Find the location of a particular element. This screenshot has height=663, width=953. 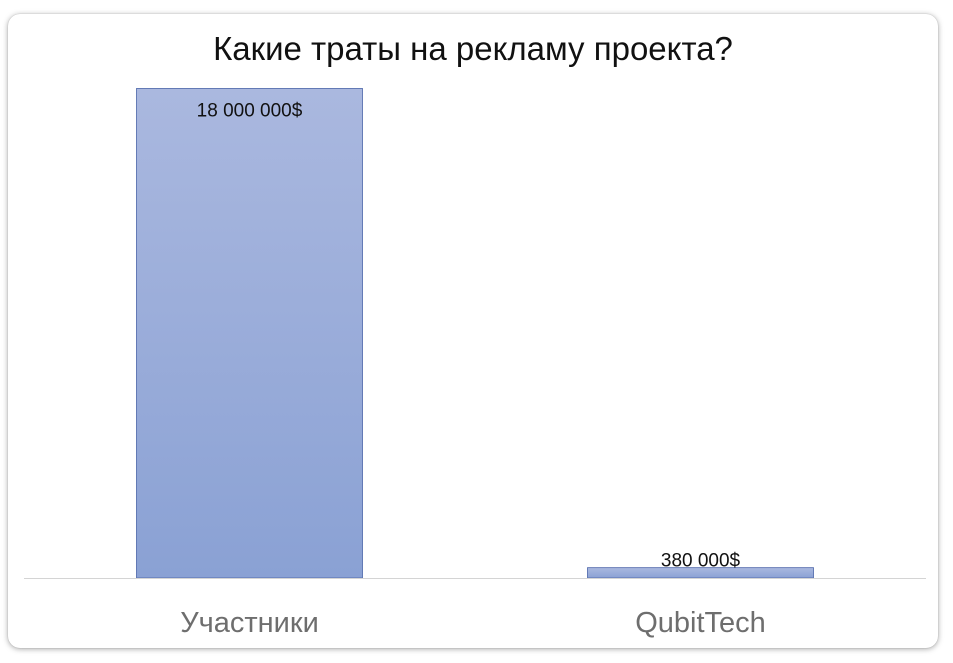

category-label-2: QubitTech is located at coordinates (700, 623).